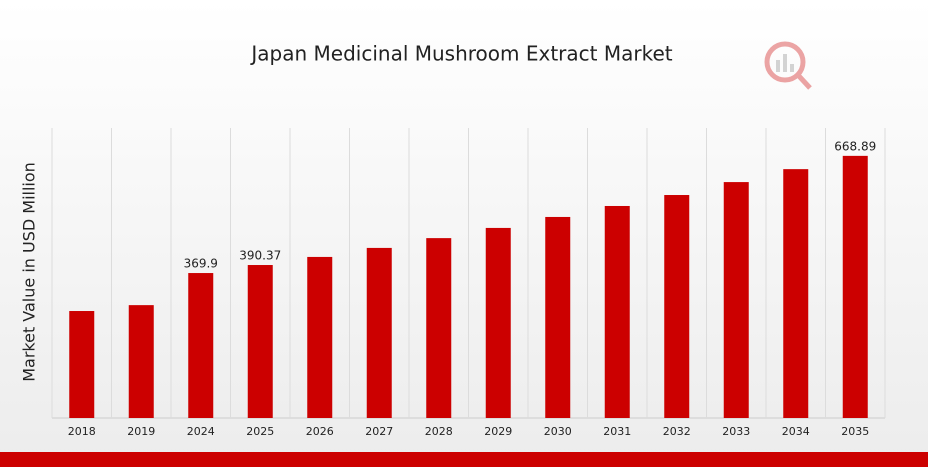 This screenshot has height=467, width=928. What do you see at coordinates (788, 65) in the screenshot?
I see `logo` at bounding box center [788, 65].